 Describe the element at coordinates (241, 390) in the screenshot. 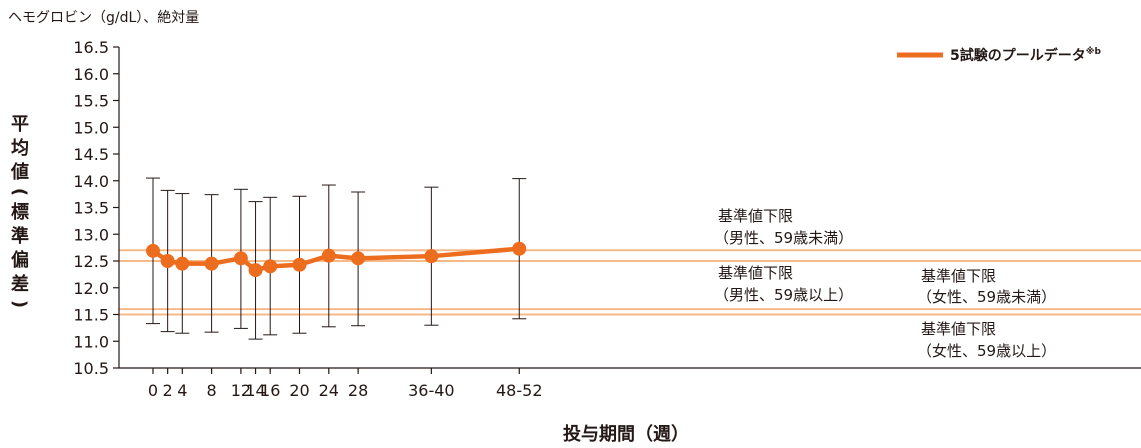

I see `x-tick-label: 12` at that location.